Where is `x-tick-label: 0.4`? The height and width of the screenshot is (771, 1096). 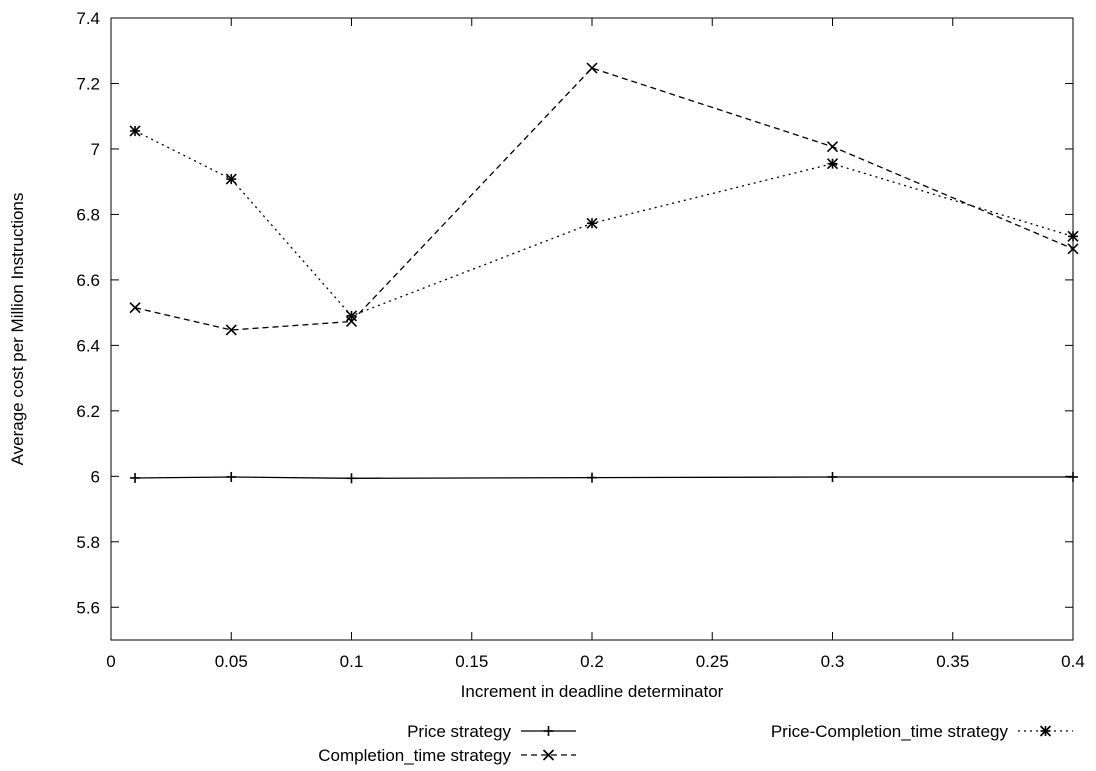 x-tick-label: 0.4 is located at coordinates (1073, 661).